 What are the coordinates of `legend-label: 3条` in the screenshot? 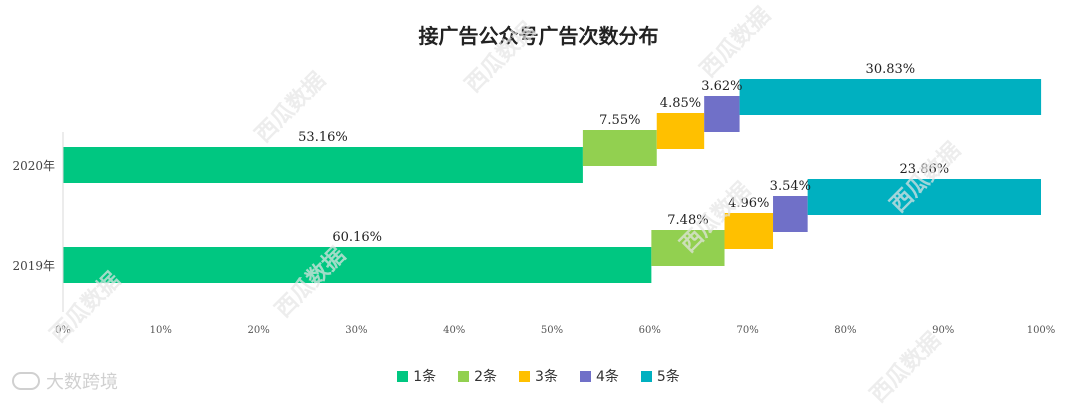 It's located at (546, 377).